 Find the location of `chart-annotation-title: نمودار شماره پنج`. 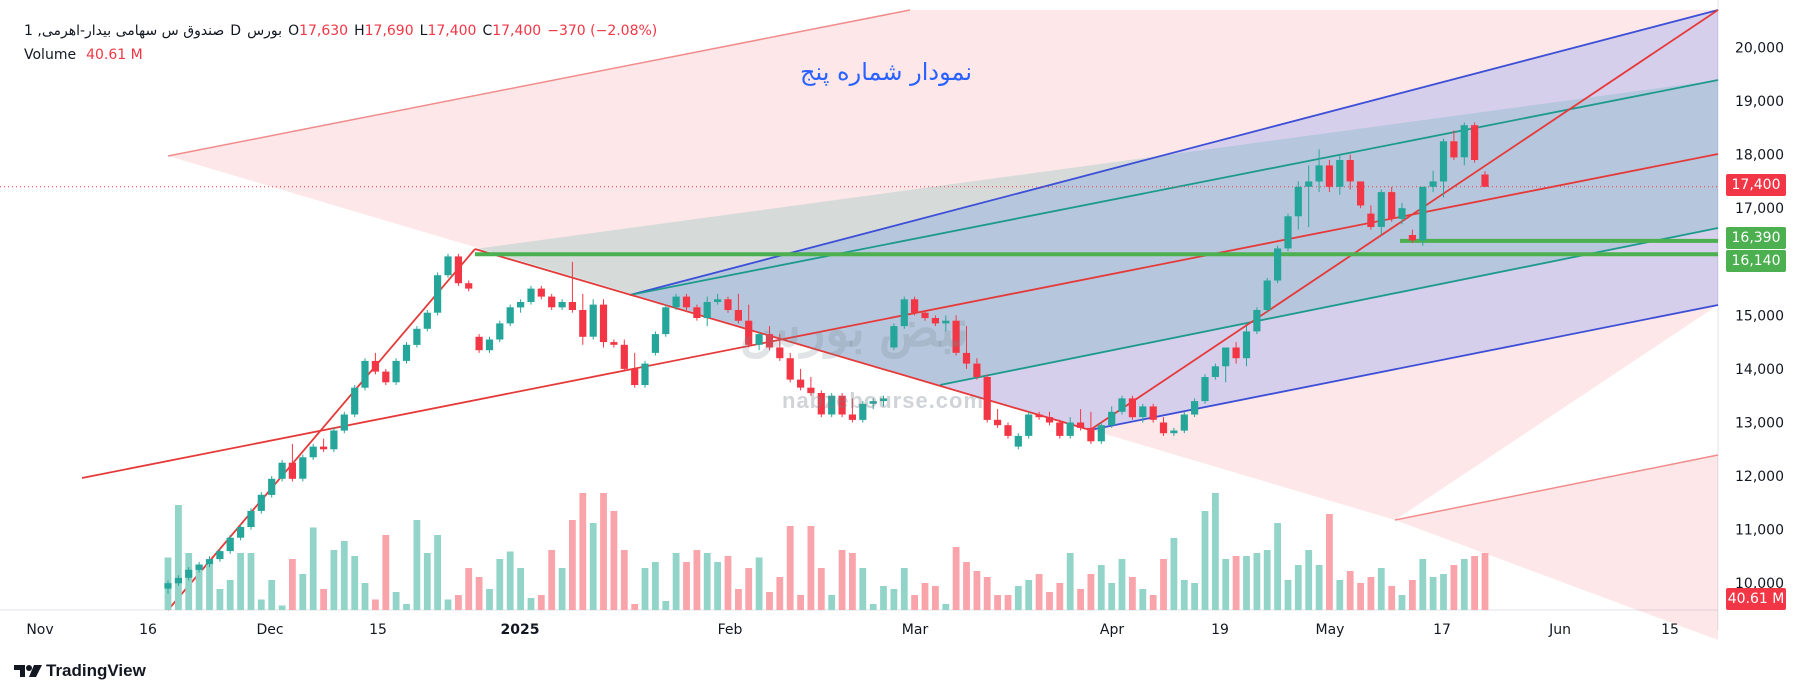

chart-annotation-title: نمودار شماره پنج is located at coordinates (886, 72).